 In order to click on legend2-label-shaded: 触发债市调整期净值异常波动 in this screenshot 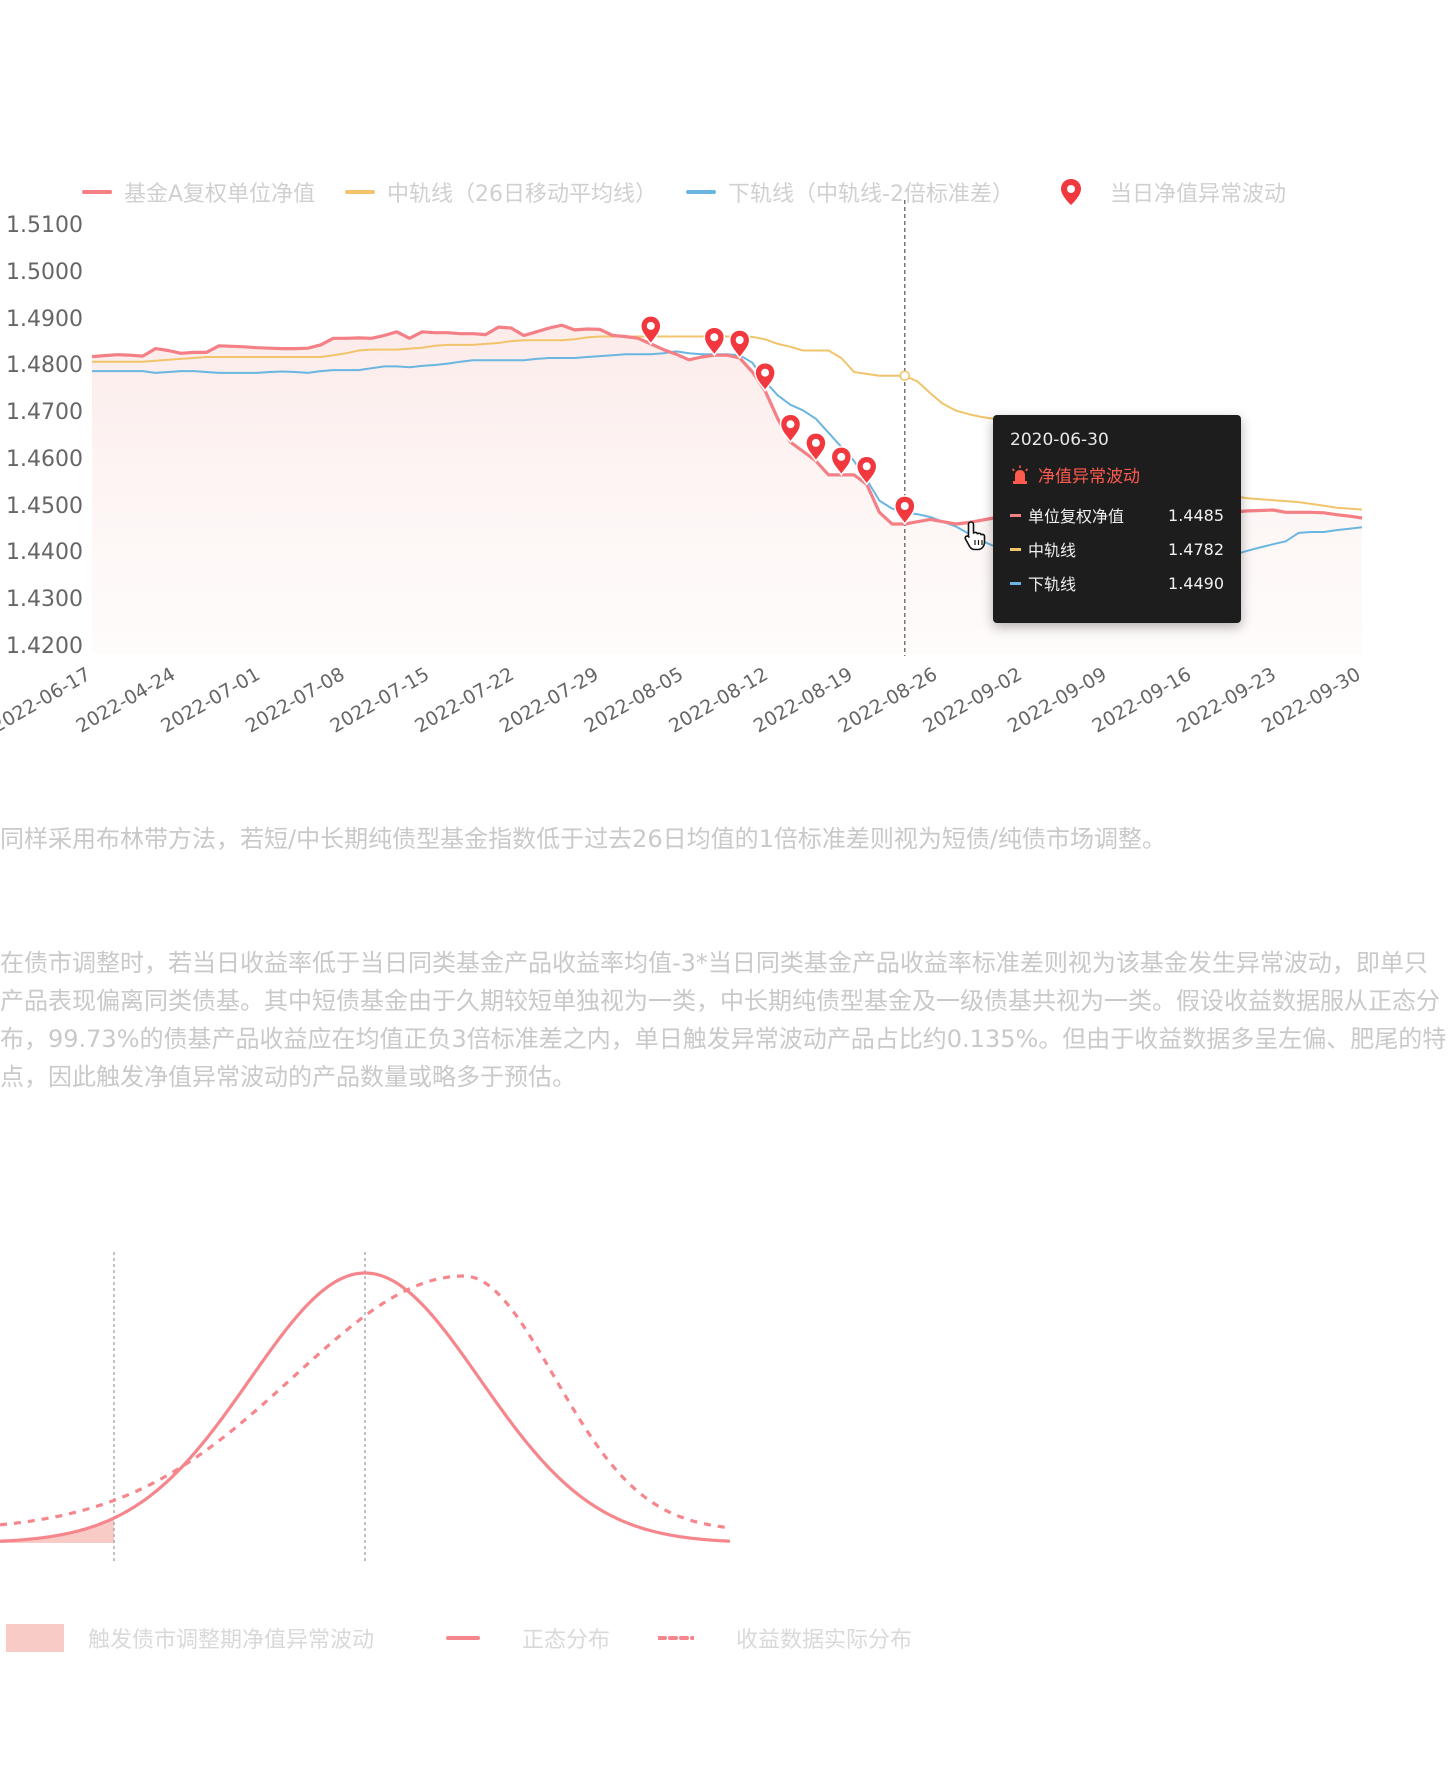, I will do `click(231, 1640)`.